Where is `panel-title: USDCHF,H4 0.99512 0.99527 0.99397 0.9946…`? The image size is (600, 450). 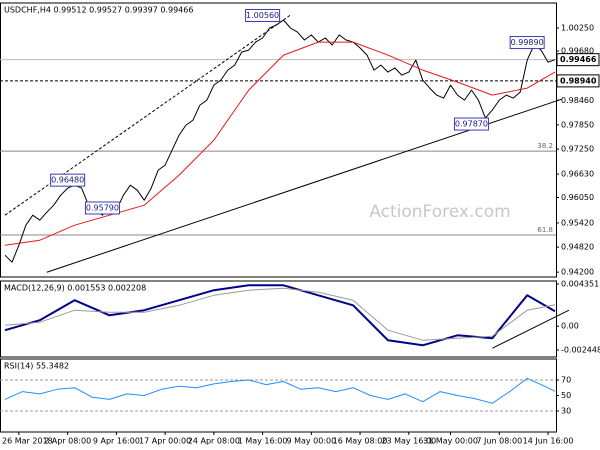 panel-title: USDCHF,H4 0.99512 0.99527 0.99397 0.9946… is located at coordinates (98, 10).